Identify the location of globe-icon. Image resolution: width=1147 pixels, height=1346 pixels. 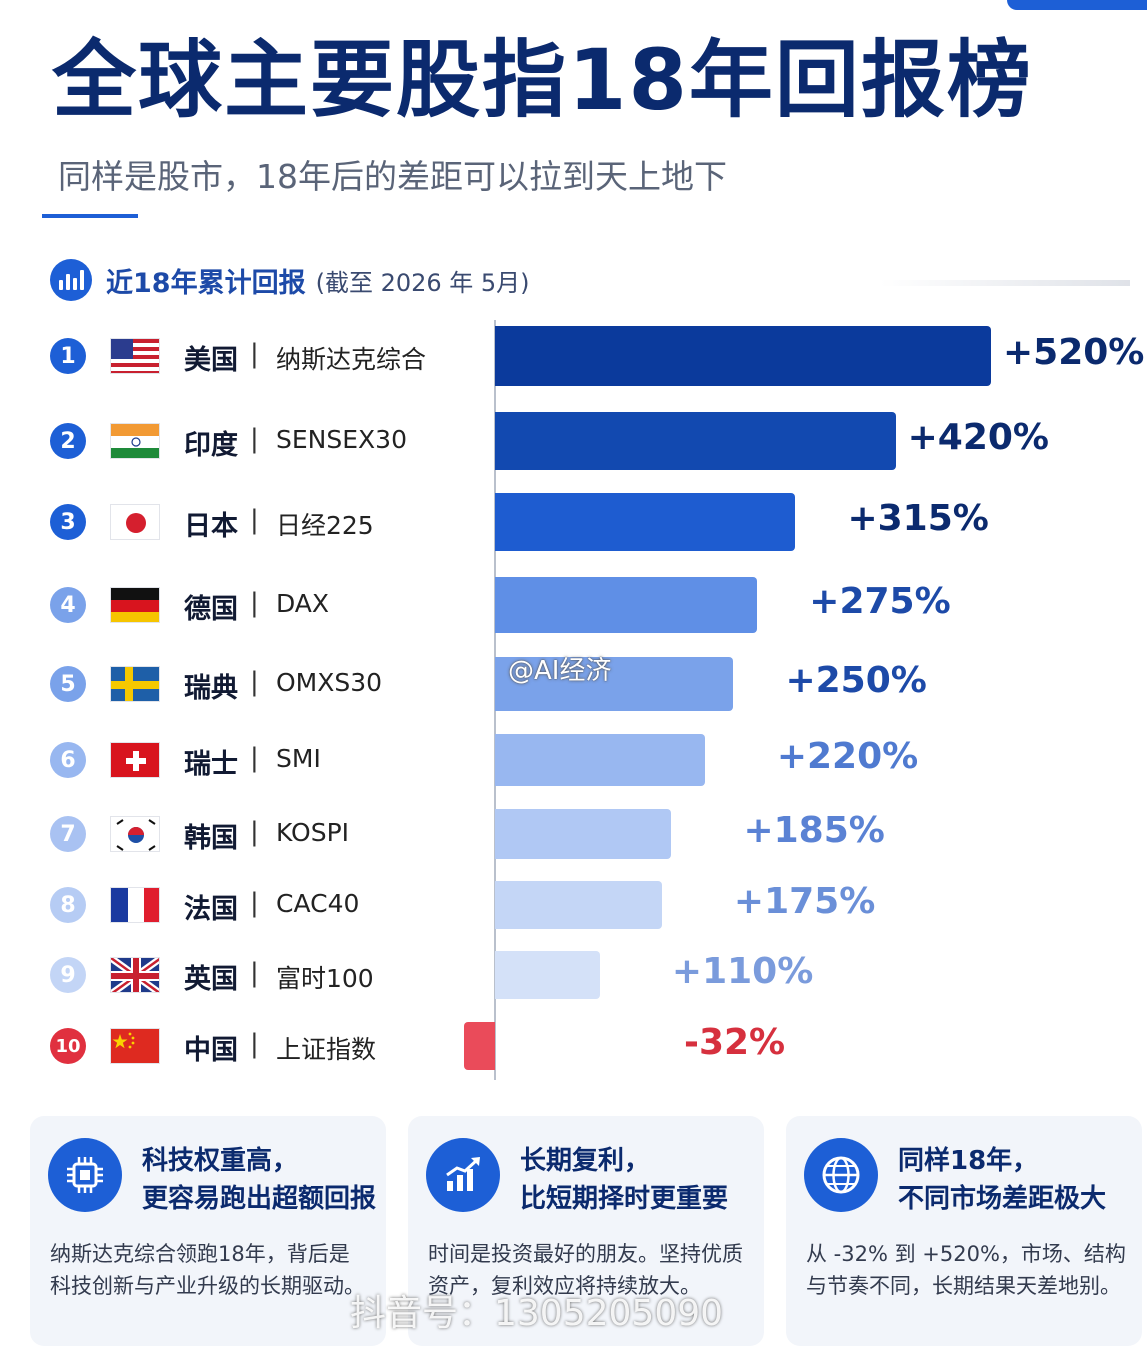
(841, 1175).